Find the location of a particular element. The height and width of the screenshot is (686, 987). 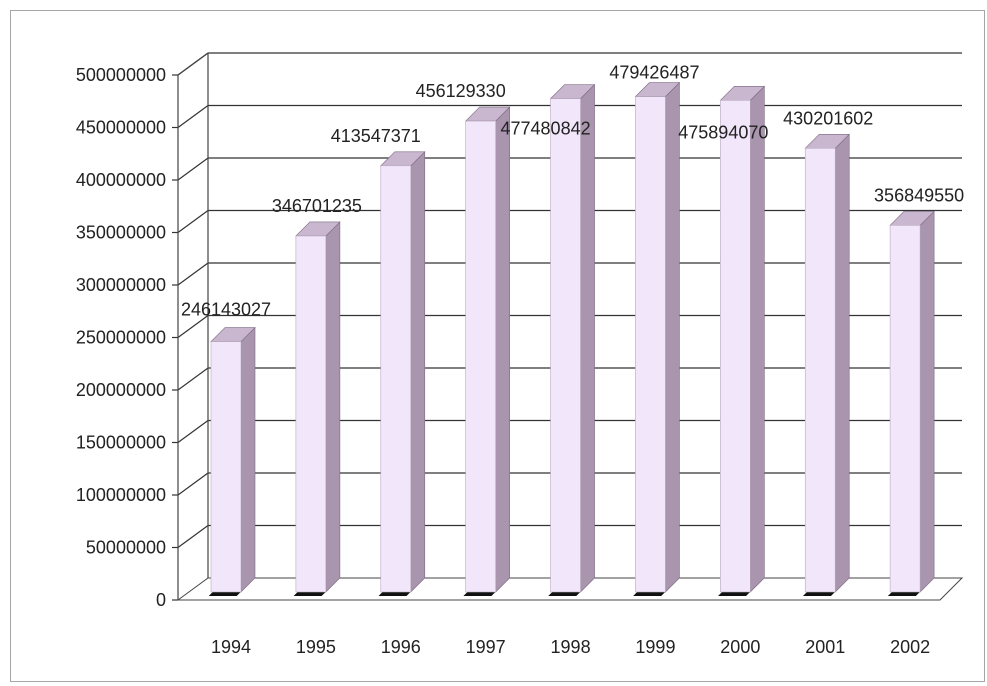

y-tick-label: 150000000 is located at coordinates (121, 443).